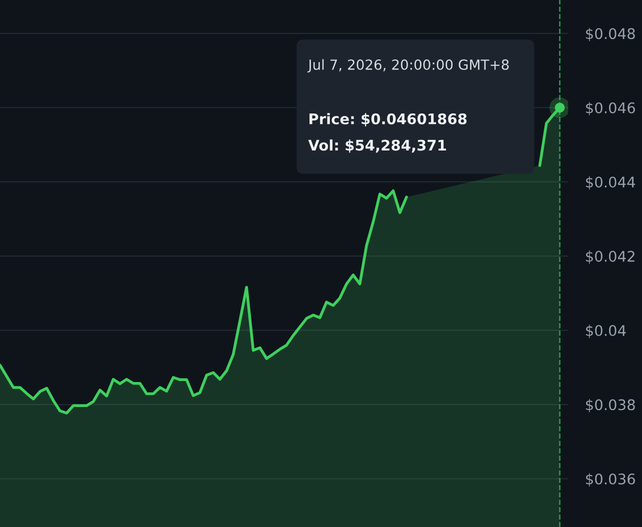 This screenshot has width=642, height=527. What do you see at coordinates (610, 405) in the screenshot?
I see `y-tick-label: $0.038` at bounding box center [610, 405].